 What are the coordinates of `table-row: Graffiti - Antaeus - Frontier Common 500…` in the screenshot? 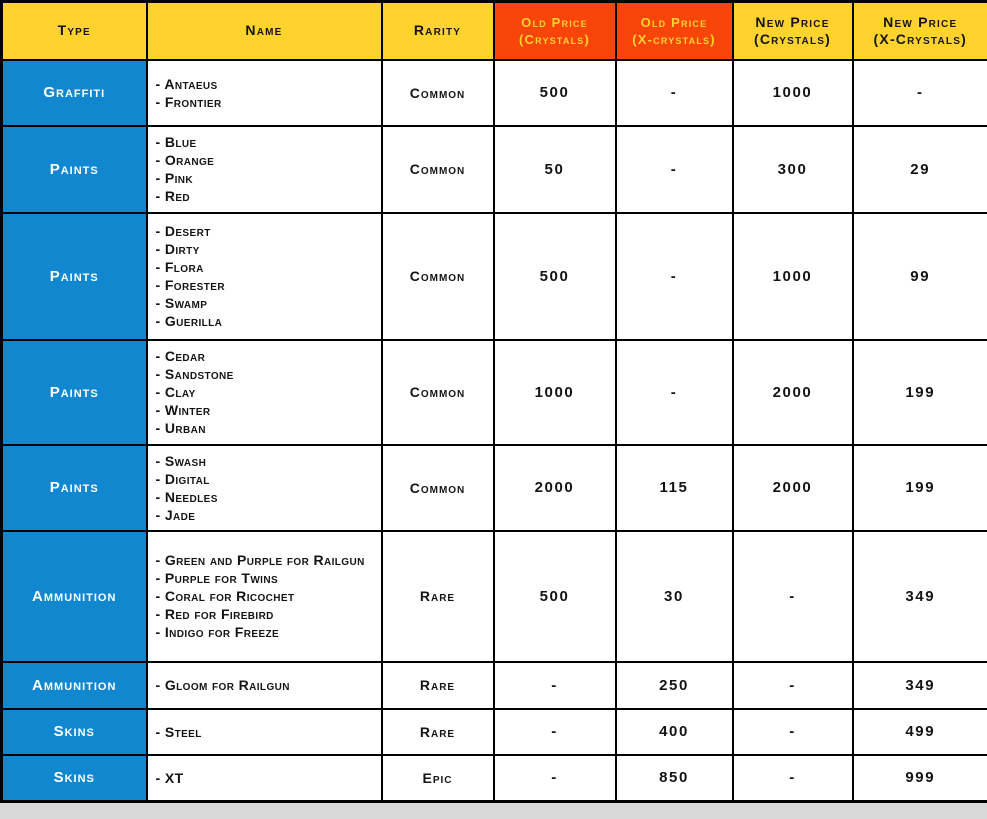 It's located at (493, 92).